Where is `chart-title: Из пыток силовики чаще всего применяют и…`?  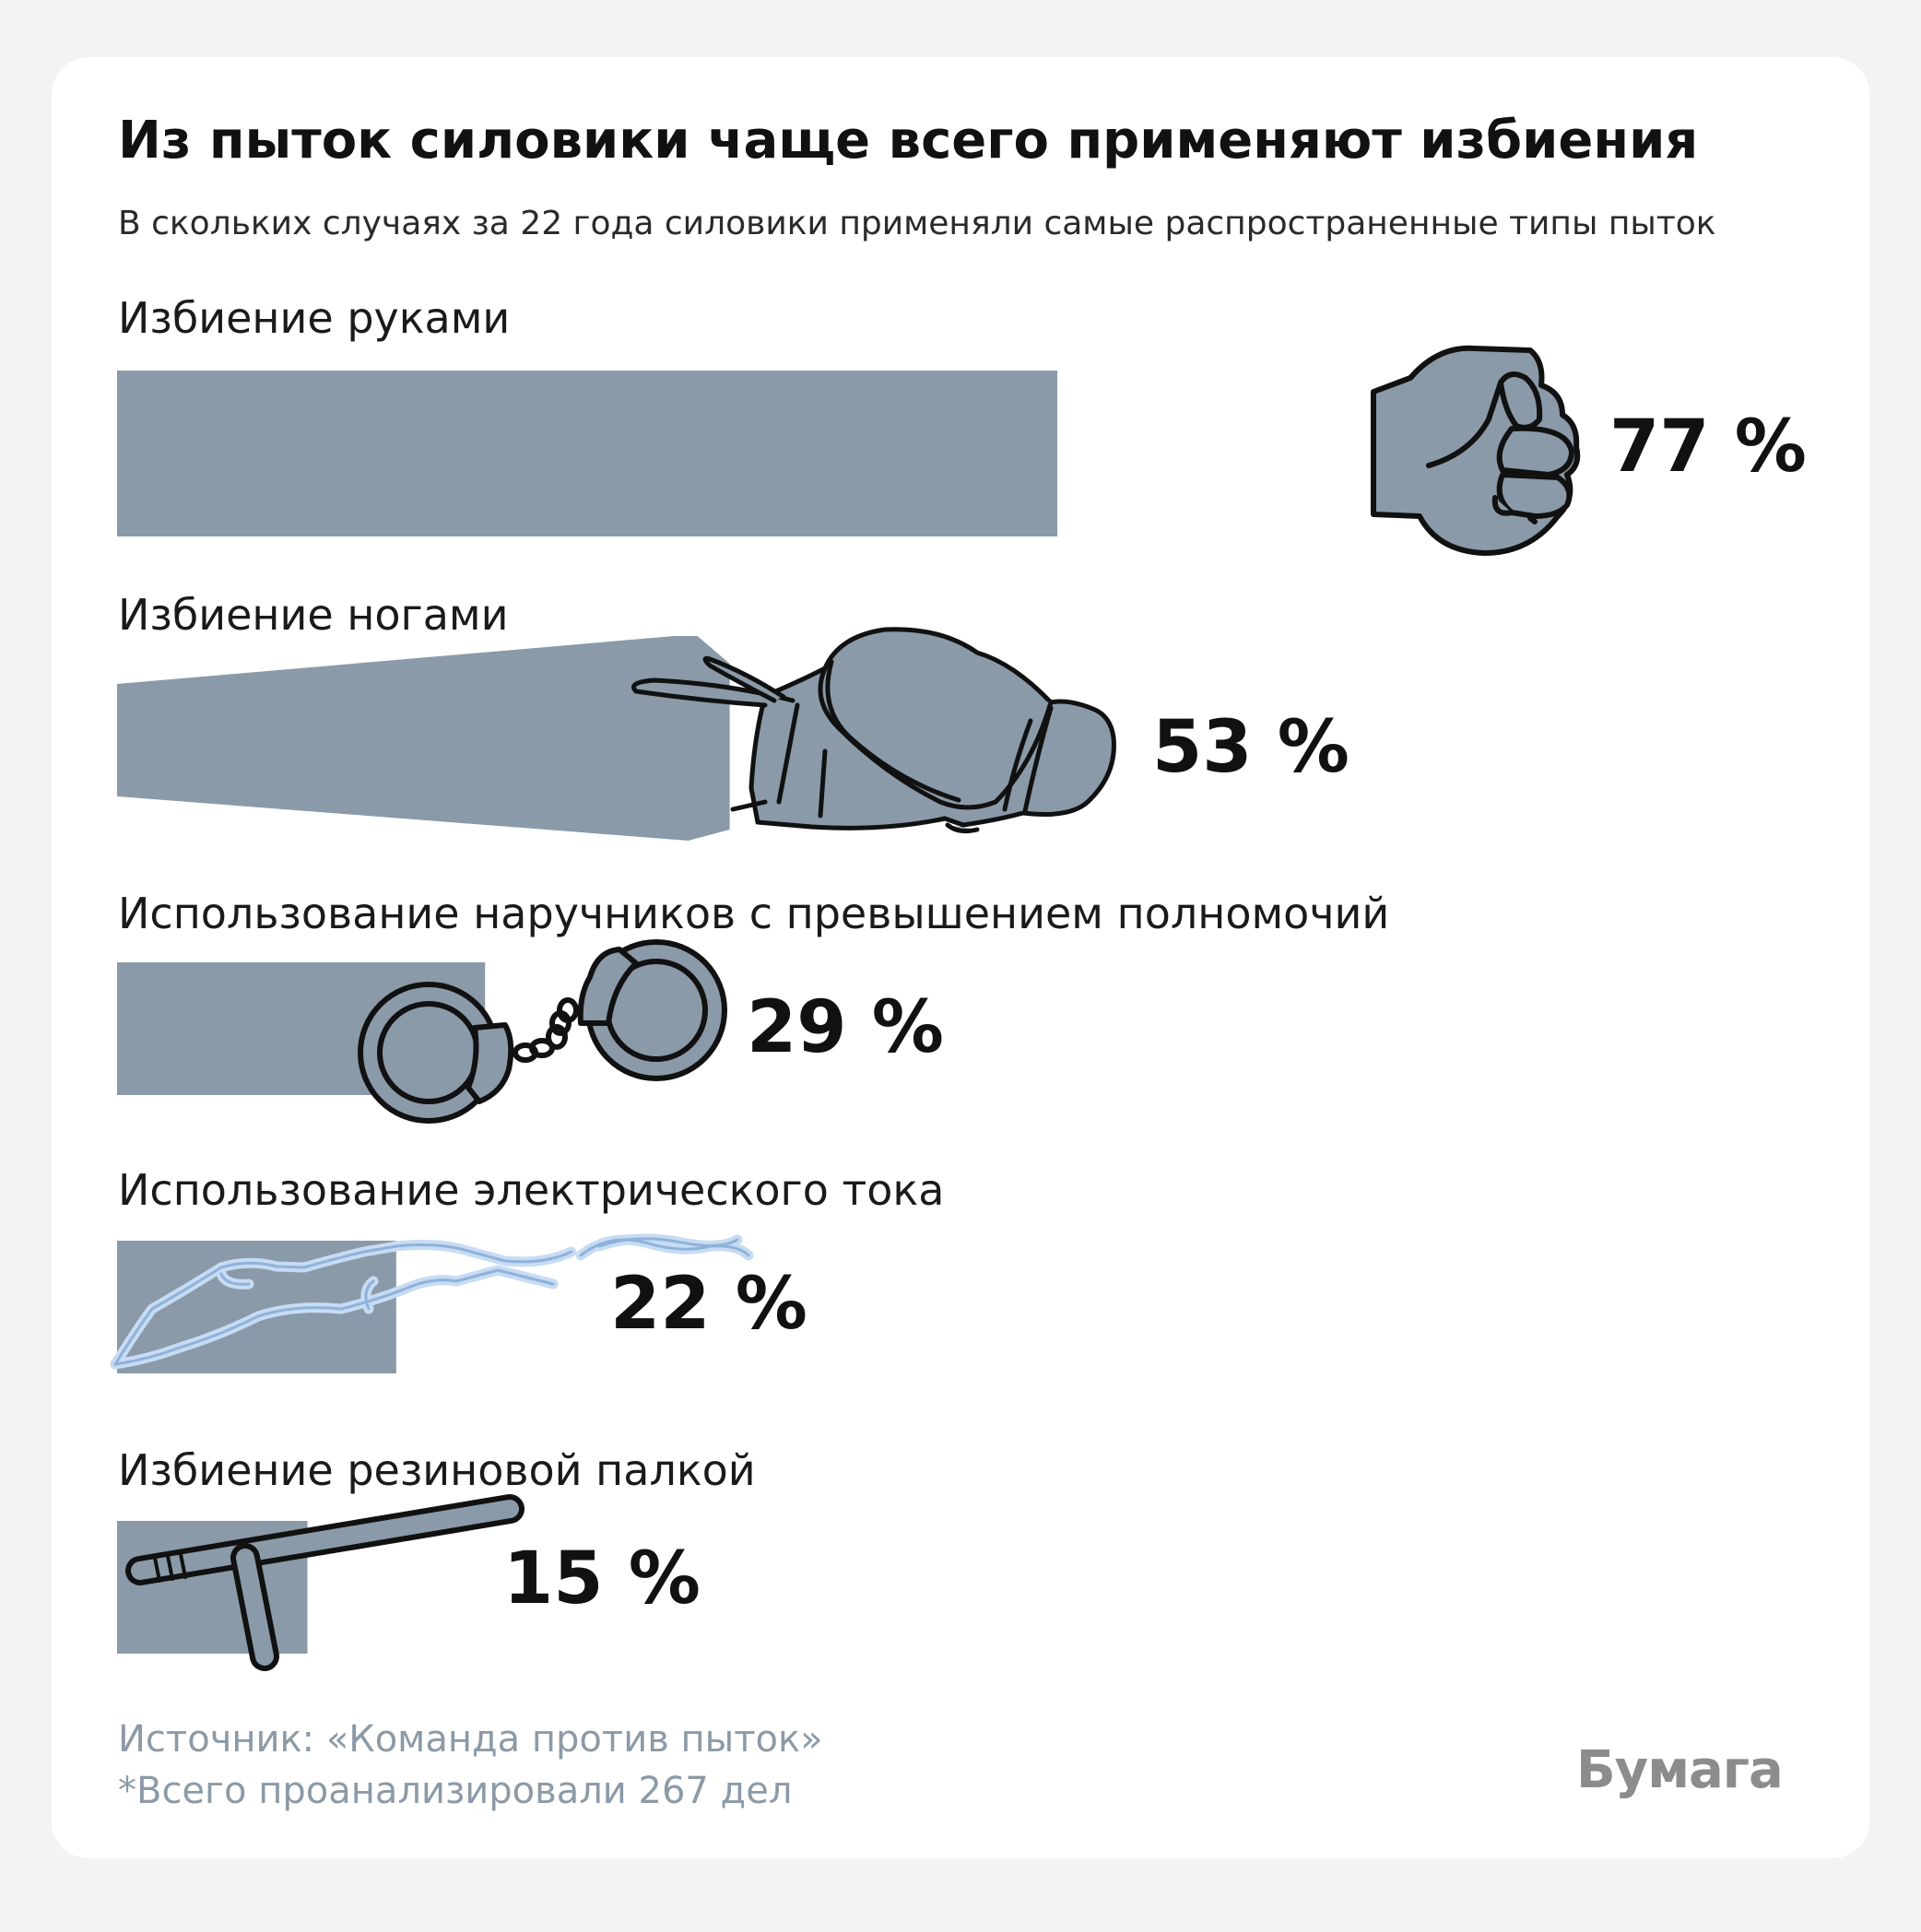
chart-title: Из пыток силовики чаще всего применяют и… is located at coordinates (908, 141).